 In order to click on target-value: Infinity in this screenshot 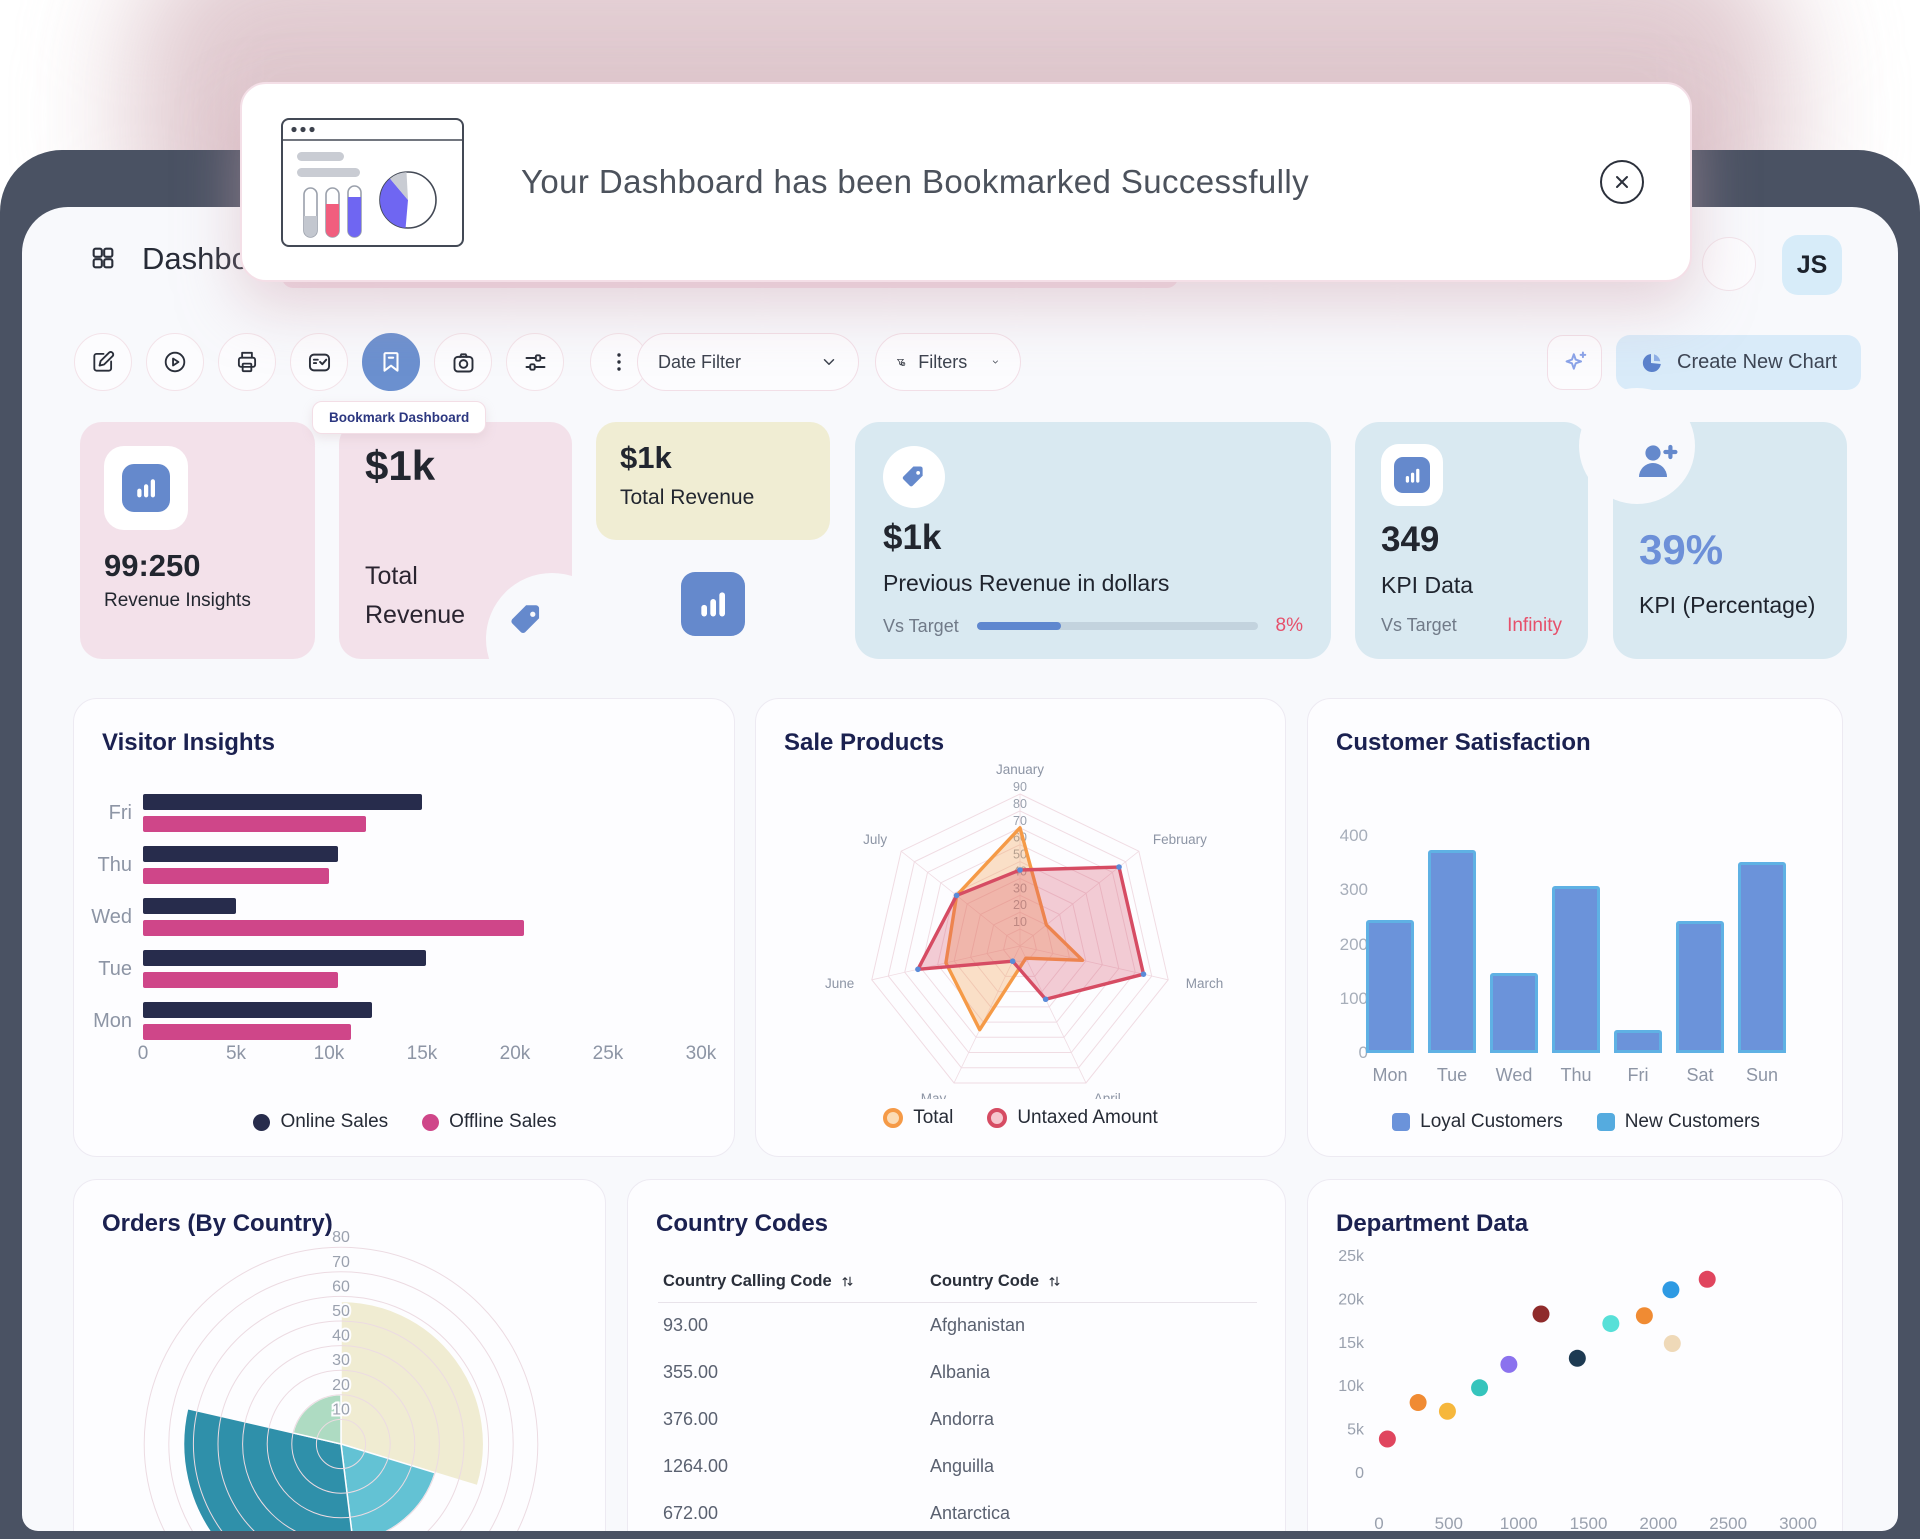, I will do `click(1534, 625)`.